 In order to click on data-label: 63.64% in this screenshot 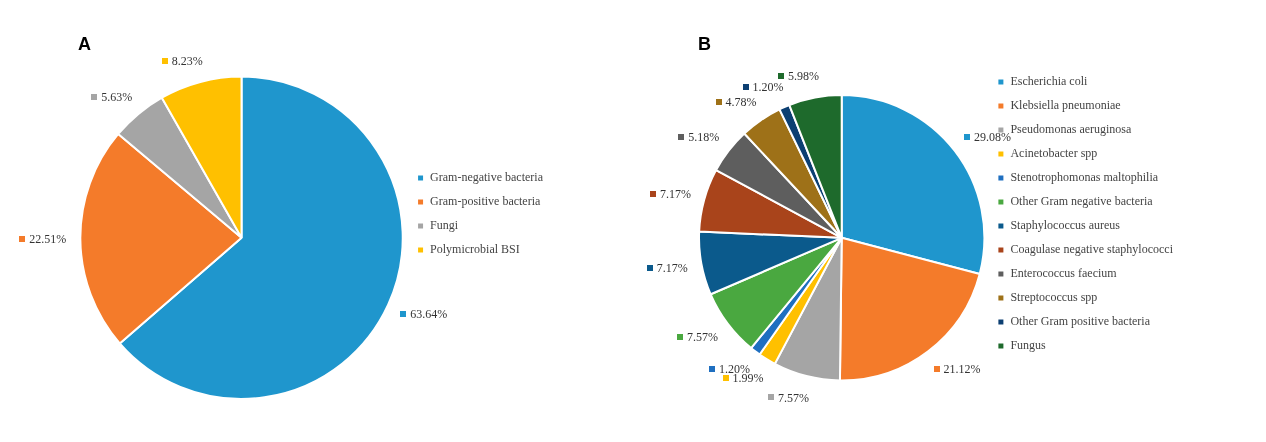, I will do `click(429, 314)`.